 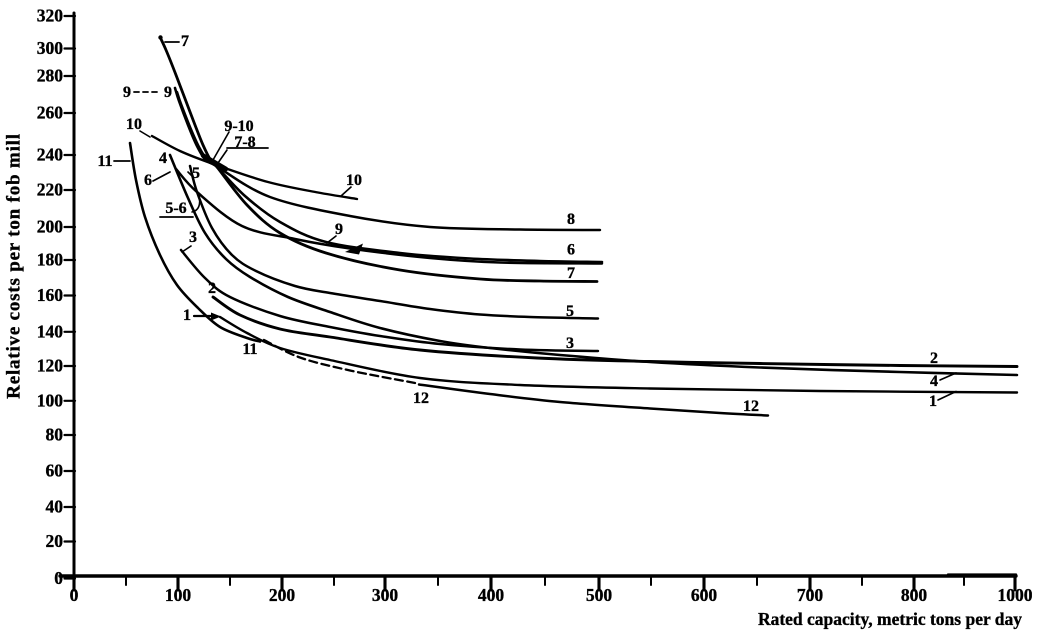 What do you see at coordinates (50, 155) in the screenshot?
I see `svg-text: 240` at bounding box center [50, 155].